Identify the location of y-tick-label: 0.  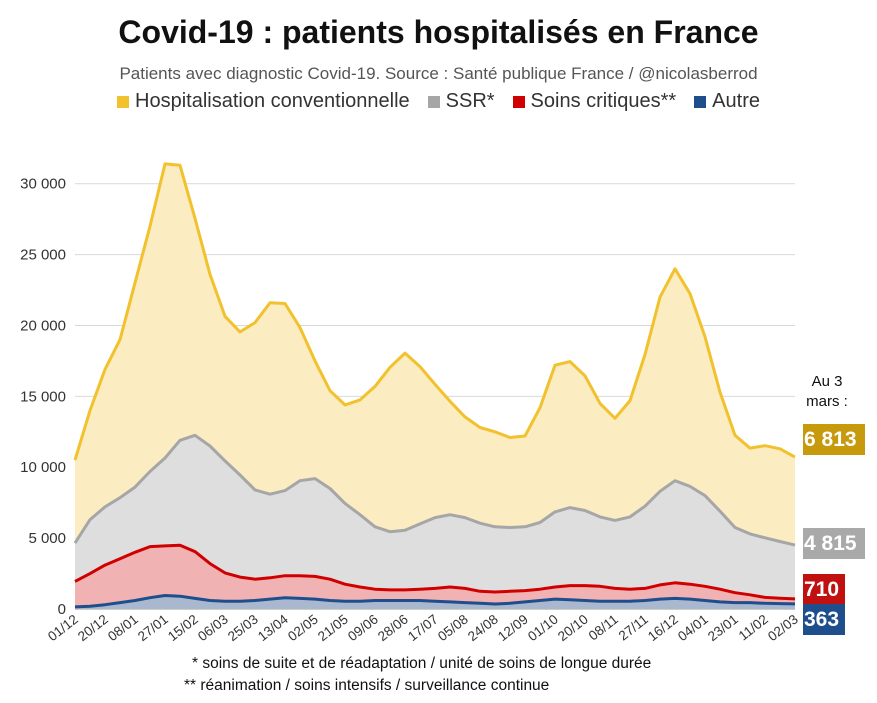
(62, 609).